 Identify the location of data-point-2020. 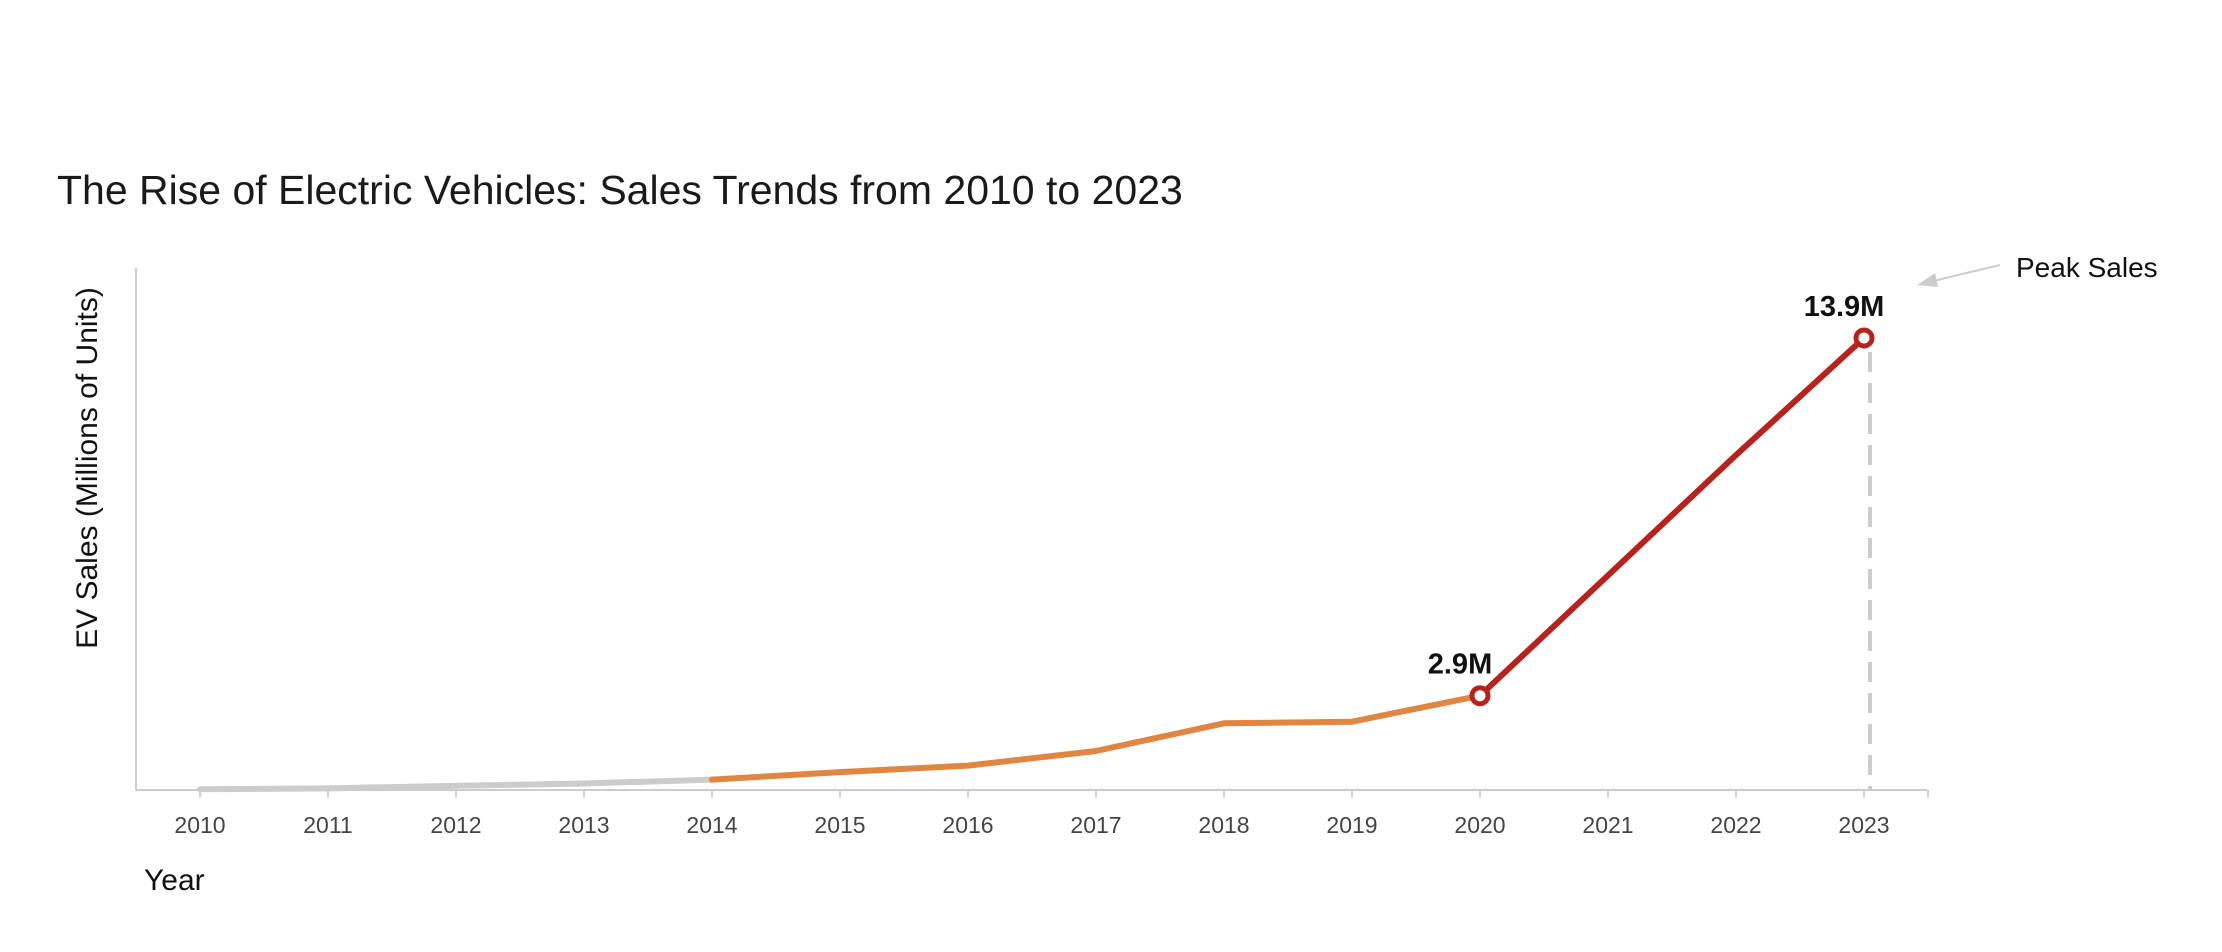
(1480, 696).